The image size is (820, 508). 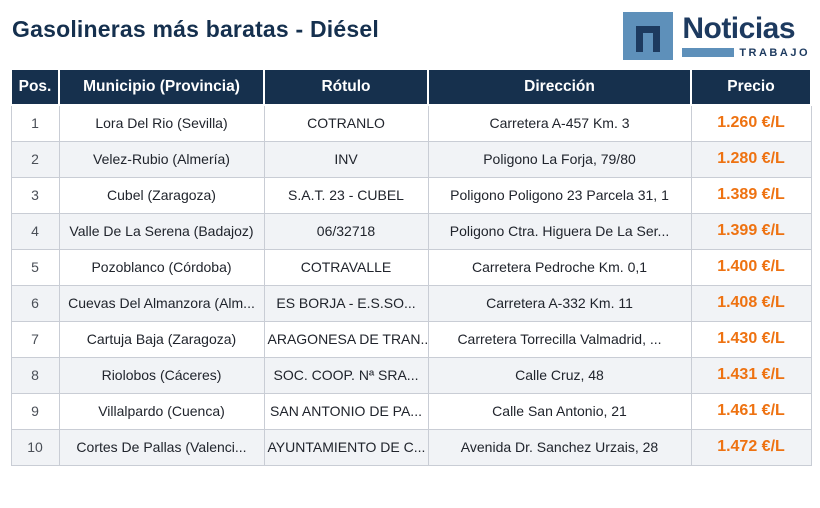 What do you see at coordinates (161, 375) in the screenshot?
I see `cell-municipio: Riolobos (Cáceres)` at bounding box center [161, 375].